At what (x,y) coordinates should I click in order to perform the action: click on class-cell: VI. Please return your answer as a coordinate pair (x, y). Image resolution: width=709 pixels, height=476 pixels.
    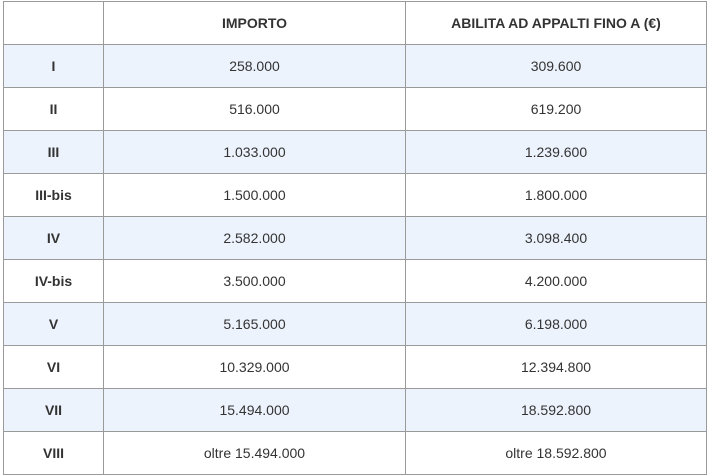
    Looking at the image, I should click on (53, 367).